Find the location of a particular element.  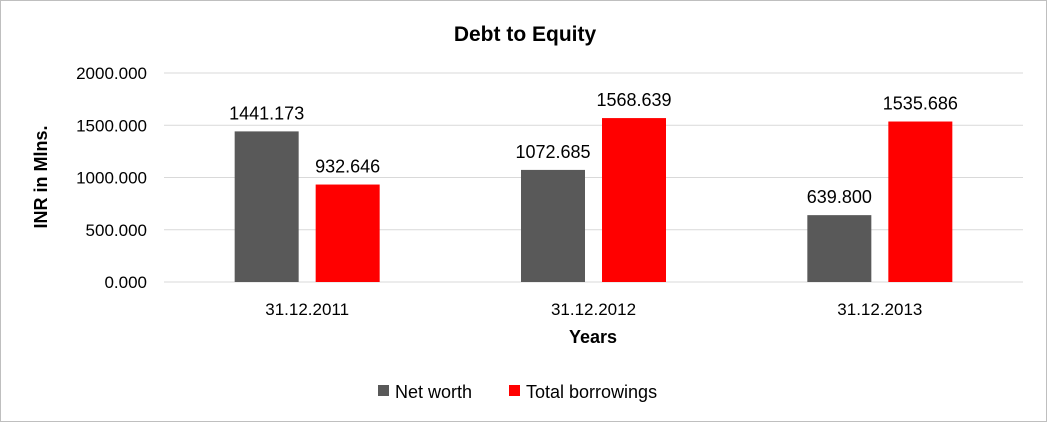

x-tick-label: 31.12.2012 is located at coordinates (593, 309).